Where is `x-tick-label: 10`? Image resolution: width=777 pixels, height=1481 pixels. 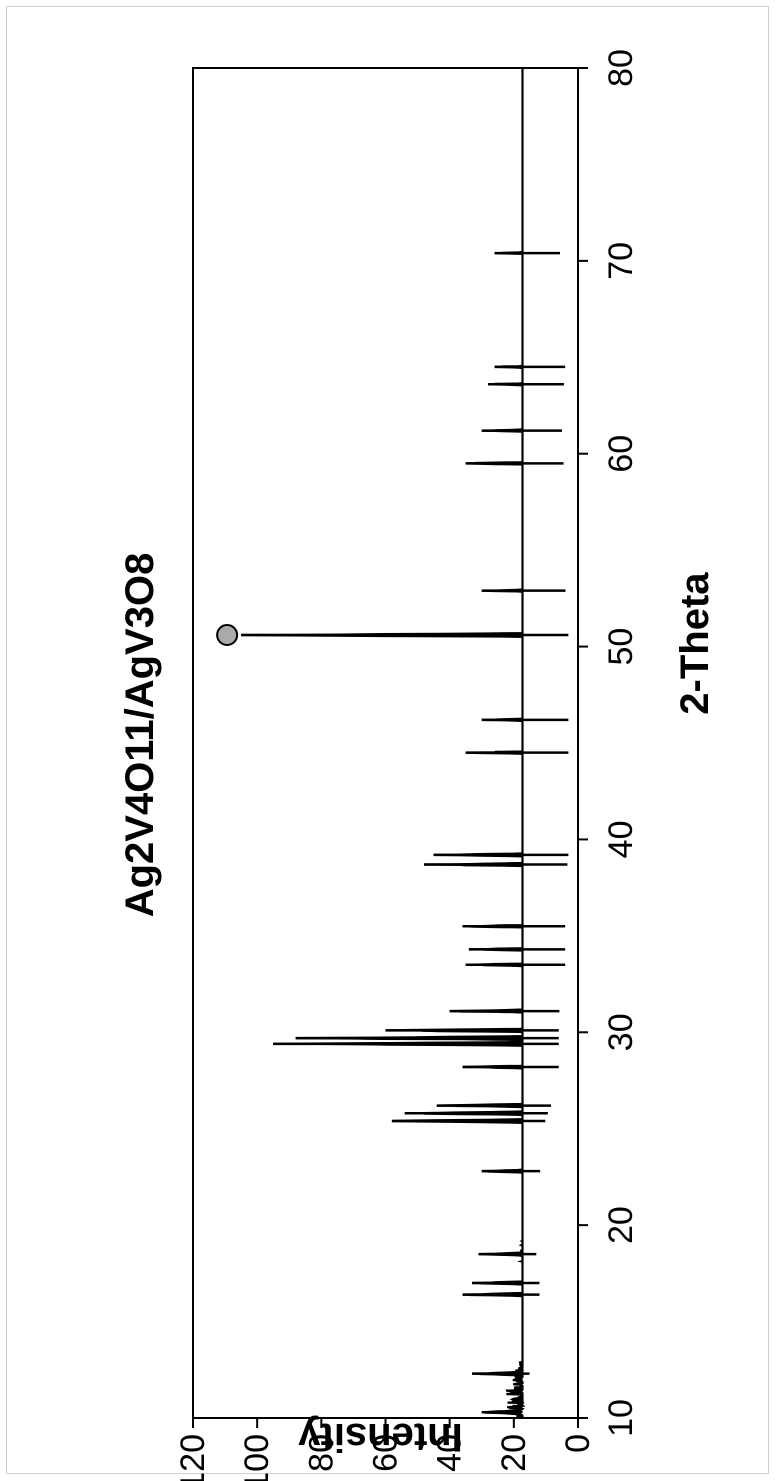 x-tick-label: 10 is located at coordinates (621, 1418).